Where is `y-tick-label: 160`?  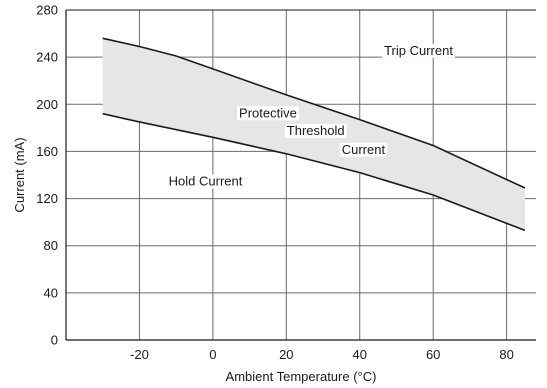
y-tick-label: 160 is located at coordinates (47, 151).